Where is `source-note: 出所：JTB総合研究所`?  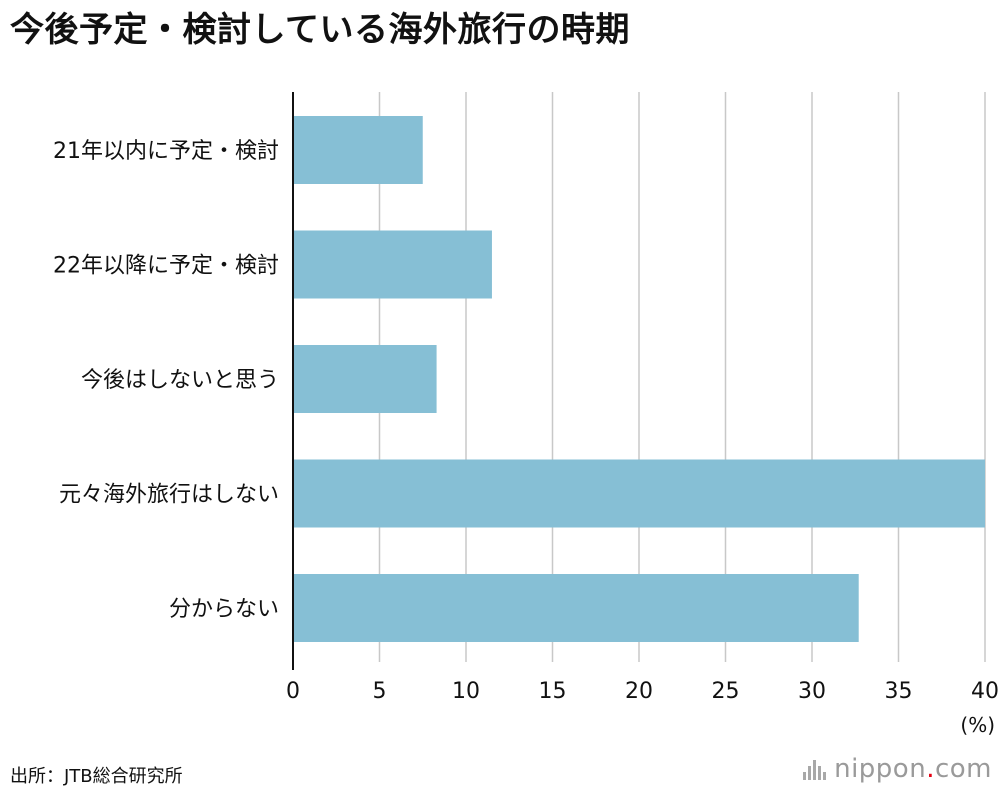
source-note: 出所：JTB総合研究所 is located at coordinates (96, 776).